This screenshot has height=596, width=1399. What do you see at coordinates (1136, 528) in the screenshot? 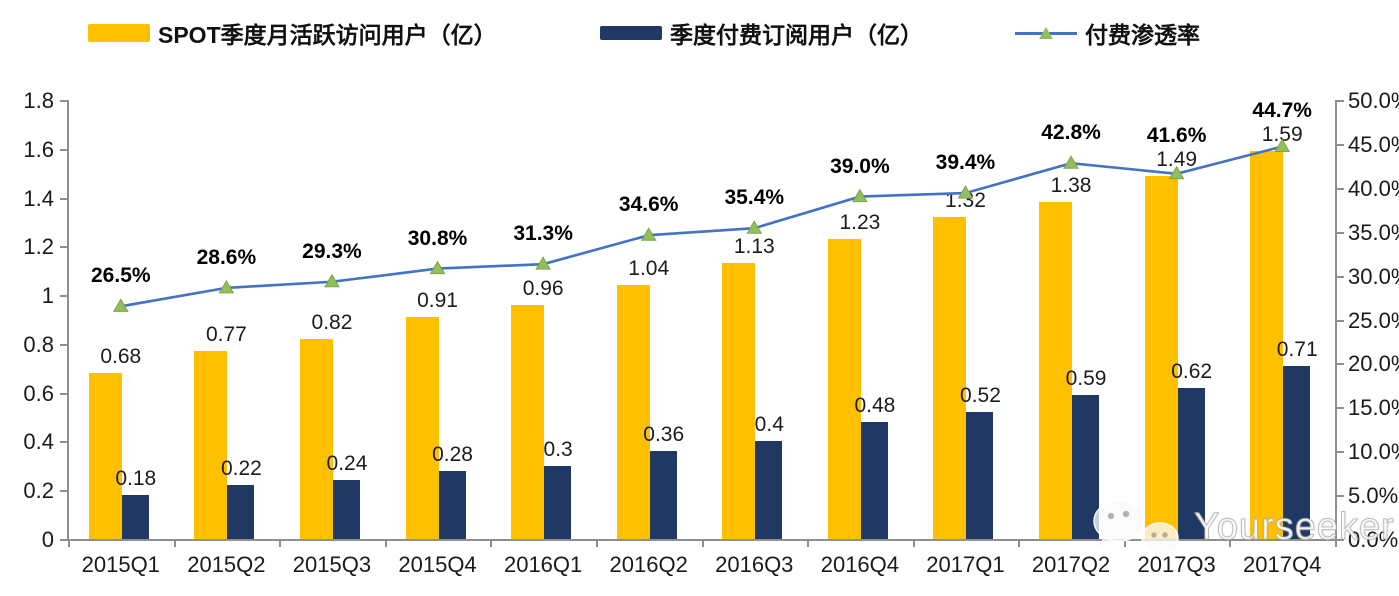
I see `wechat-icon` at bounding box center [1136, 528].